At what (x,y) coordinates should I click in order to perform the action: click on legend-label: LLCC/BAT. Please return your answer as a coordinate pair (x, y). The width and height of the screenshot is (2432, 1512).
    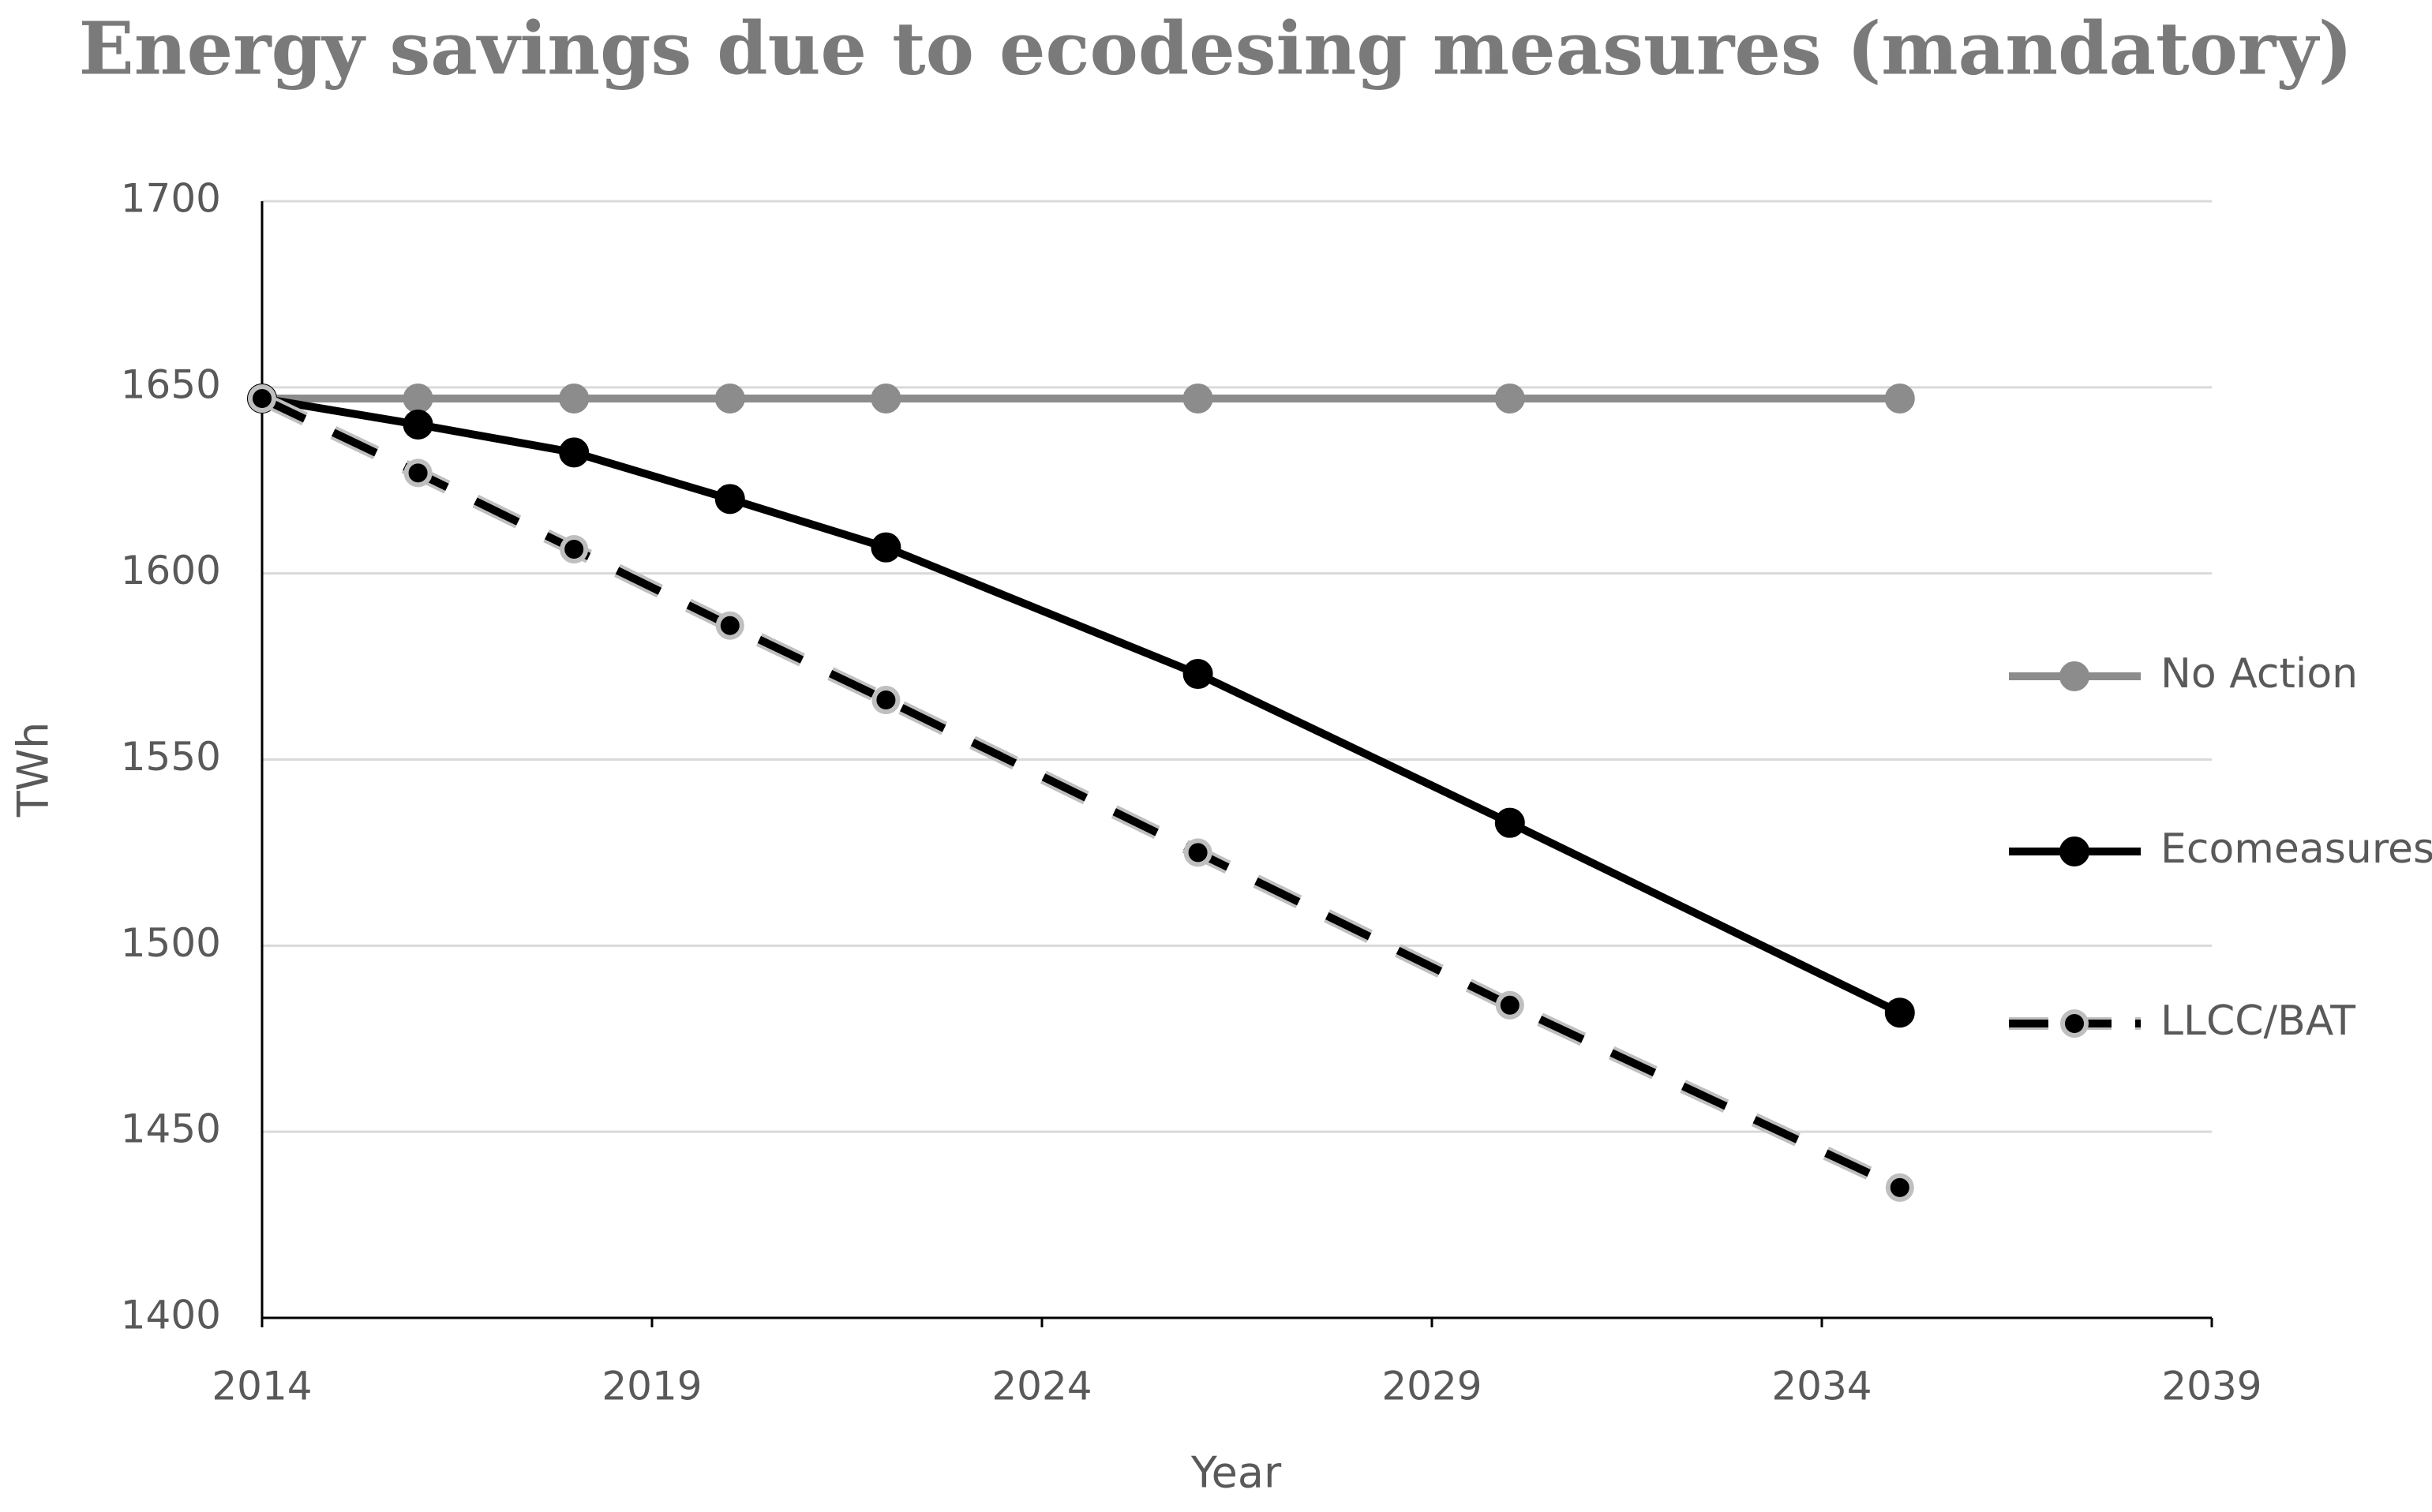
    Looking at the image, I should click on (2257, 1021).